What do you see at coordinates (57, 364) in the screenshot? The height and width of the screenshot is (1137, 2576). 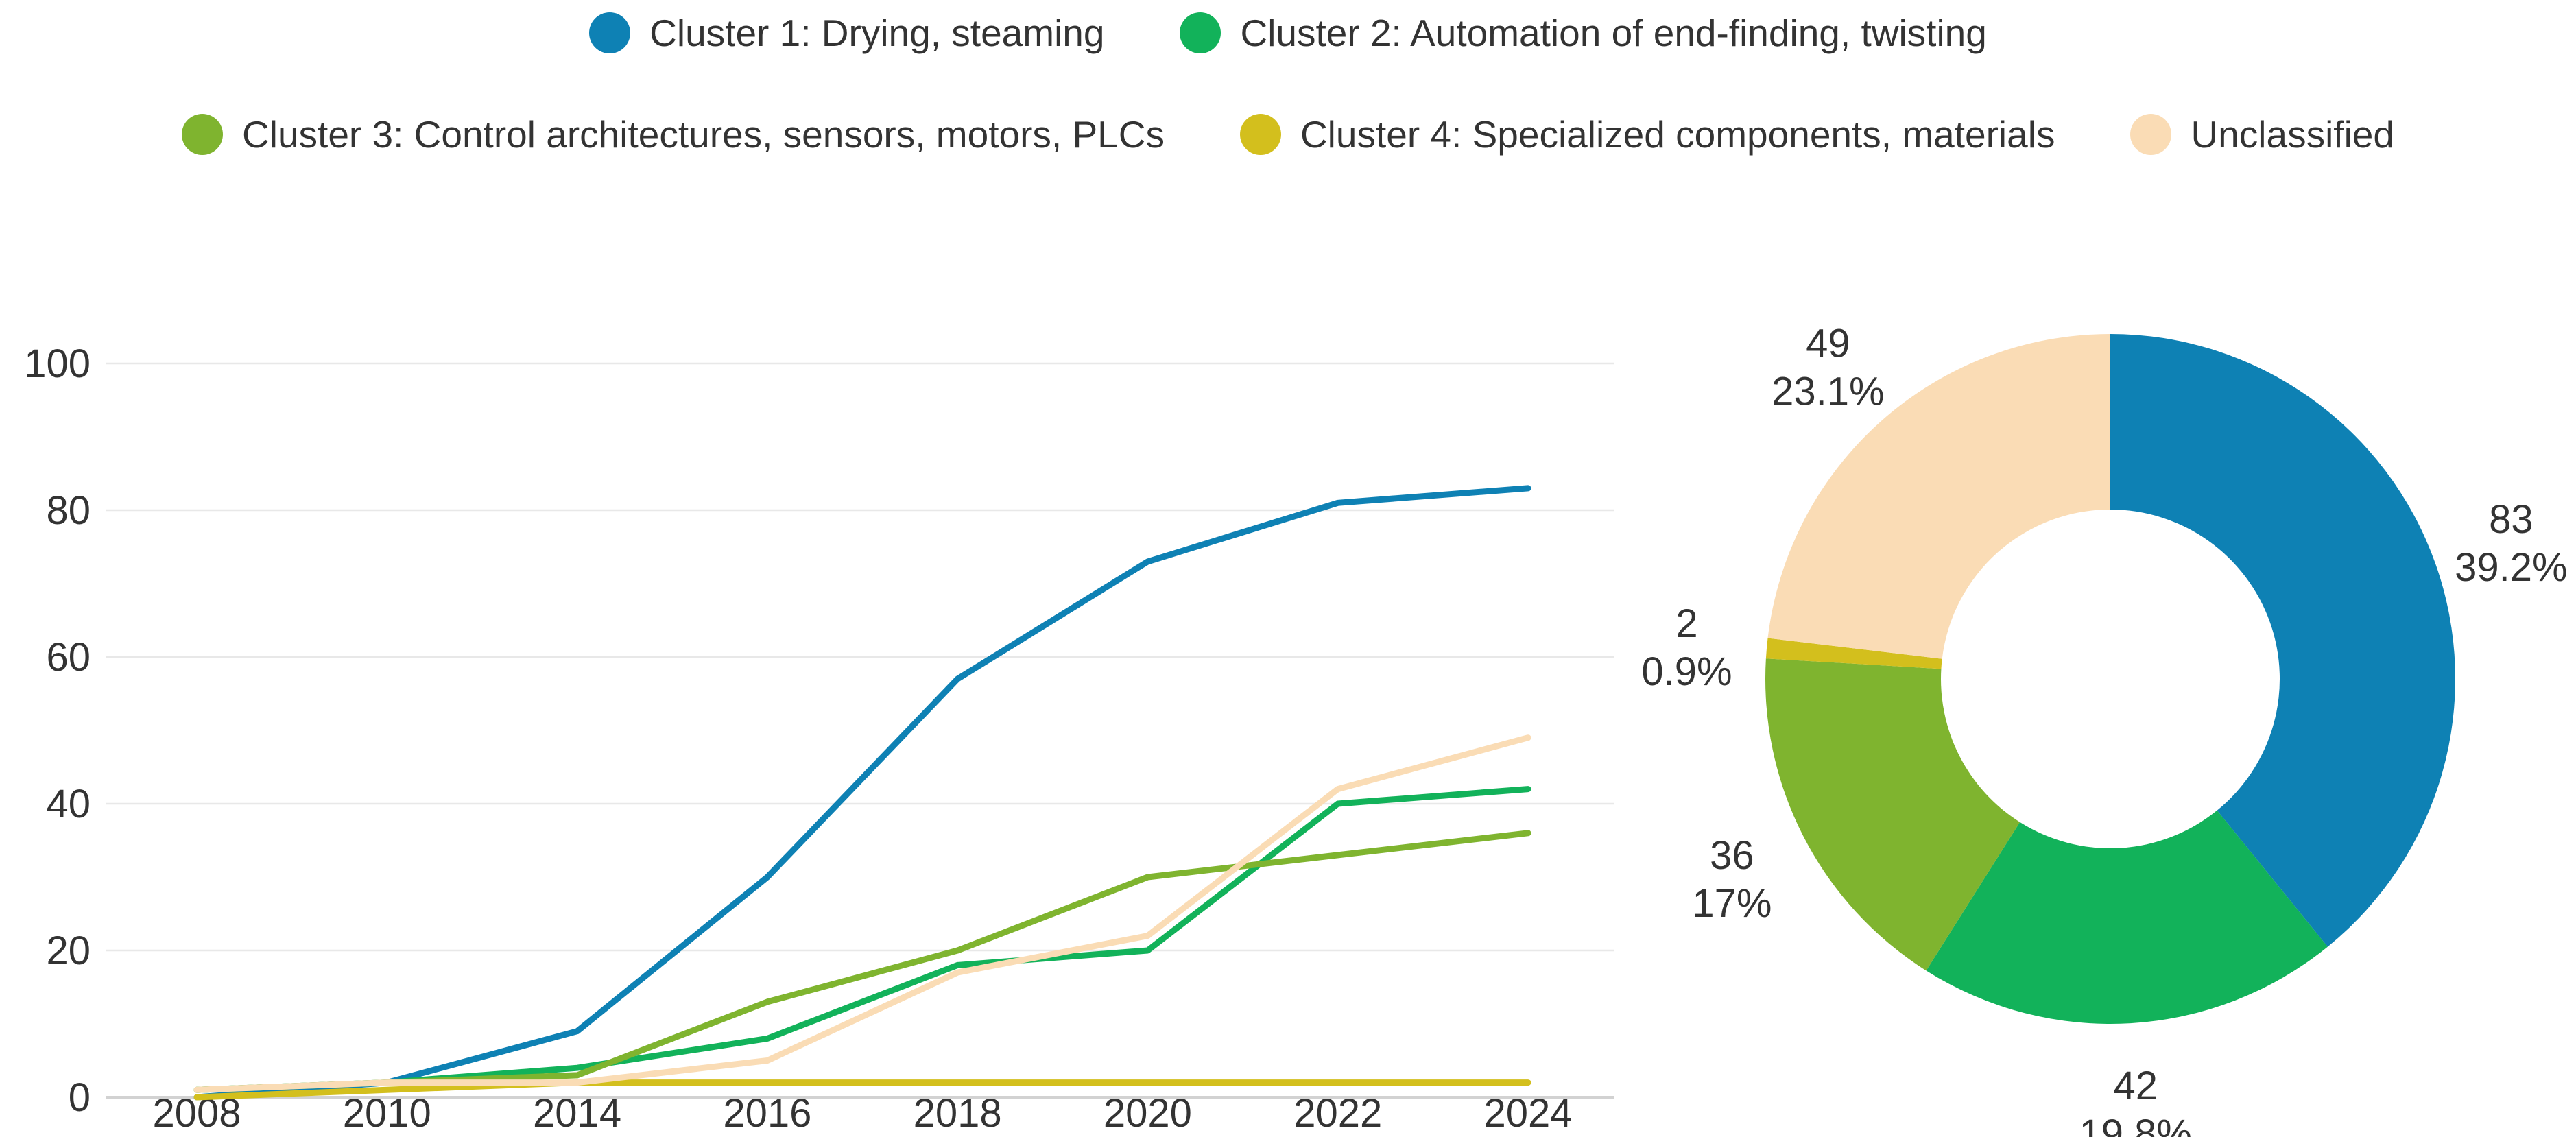 I see `y-tick-label: 100` at bounding box center [57, 364].